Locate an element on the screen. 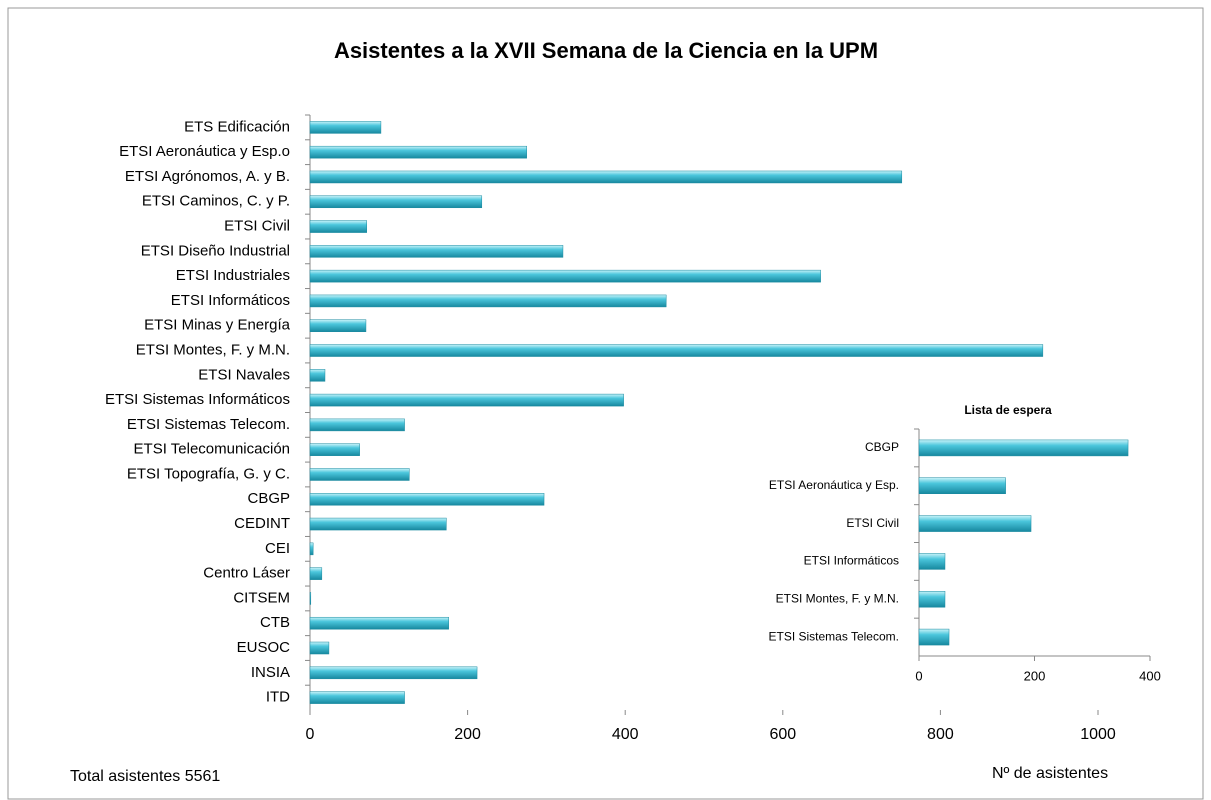  x-axis-label: Nº de asistentes is located at coordinates (1050, 773).